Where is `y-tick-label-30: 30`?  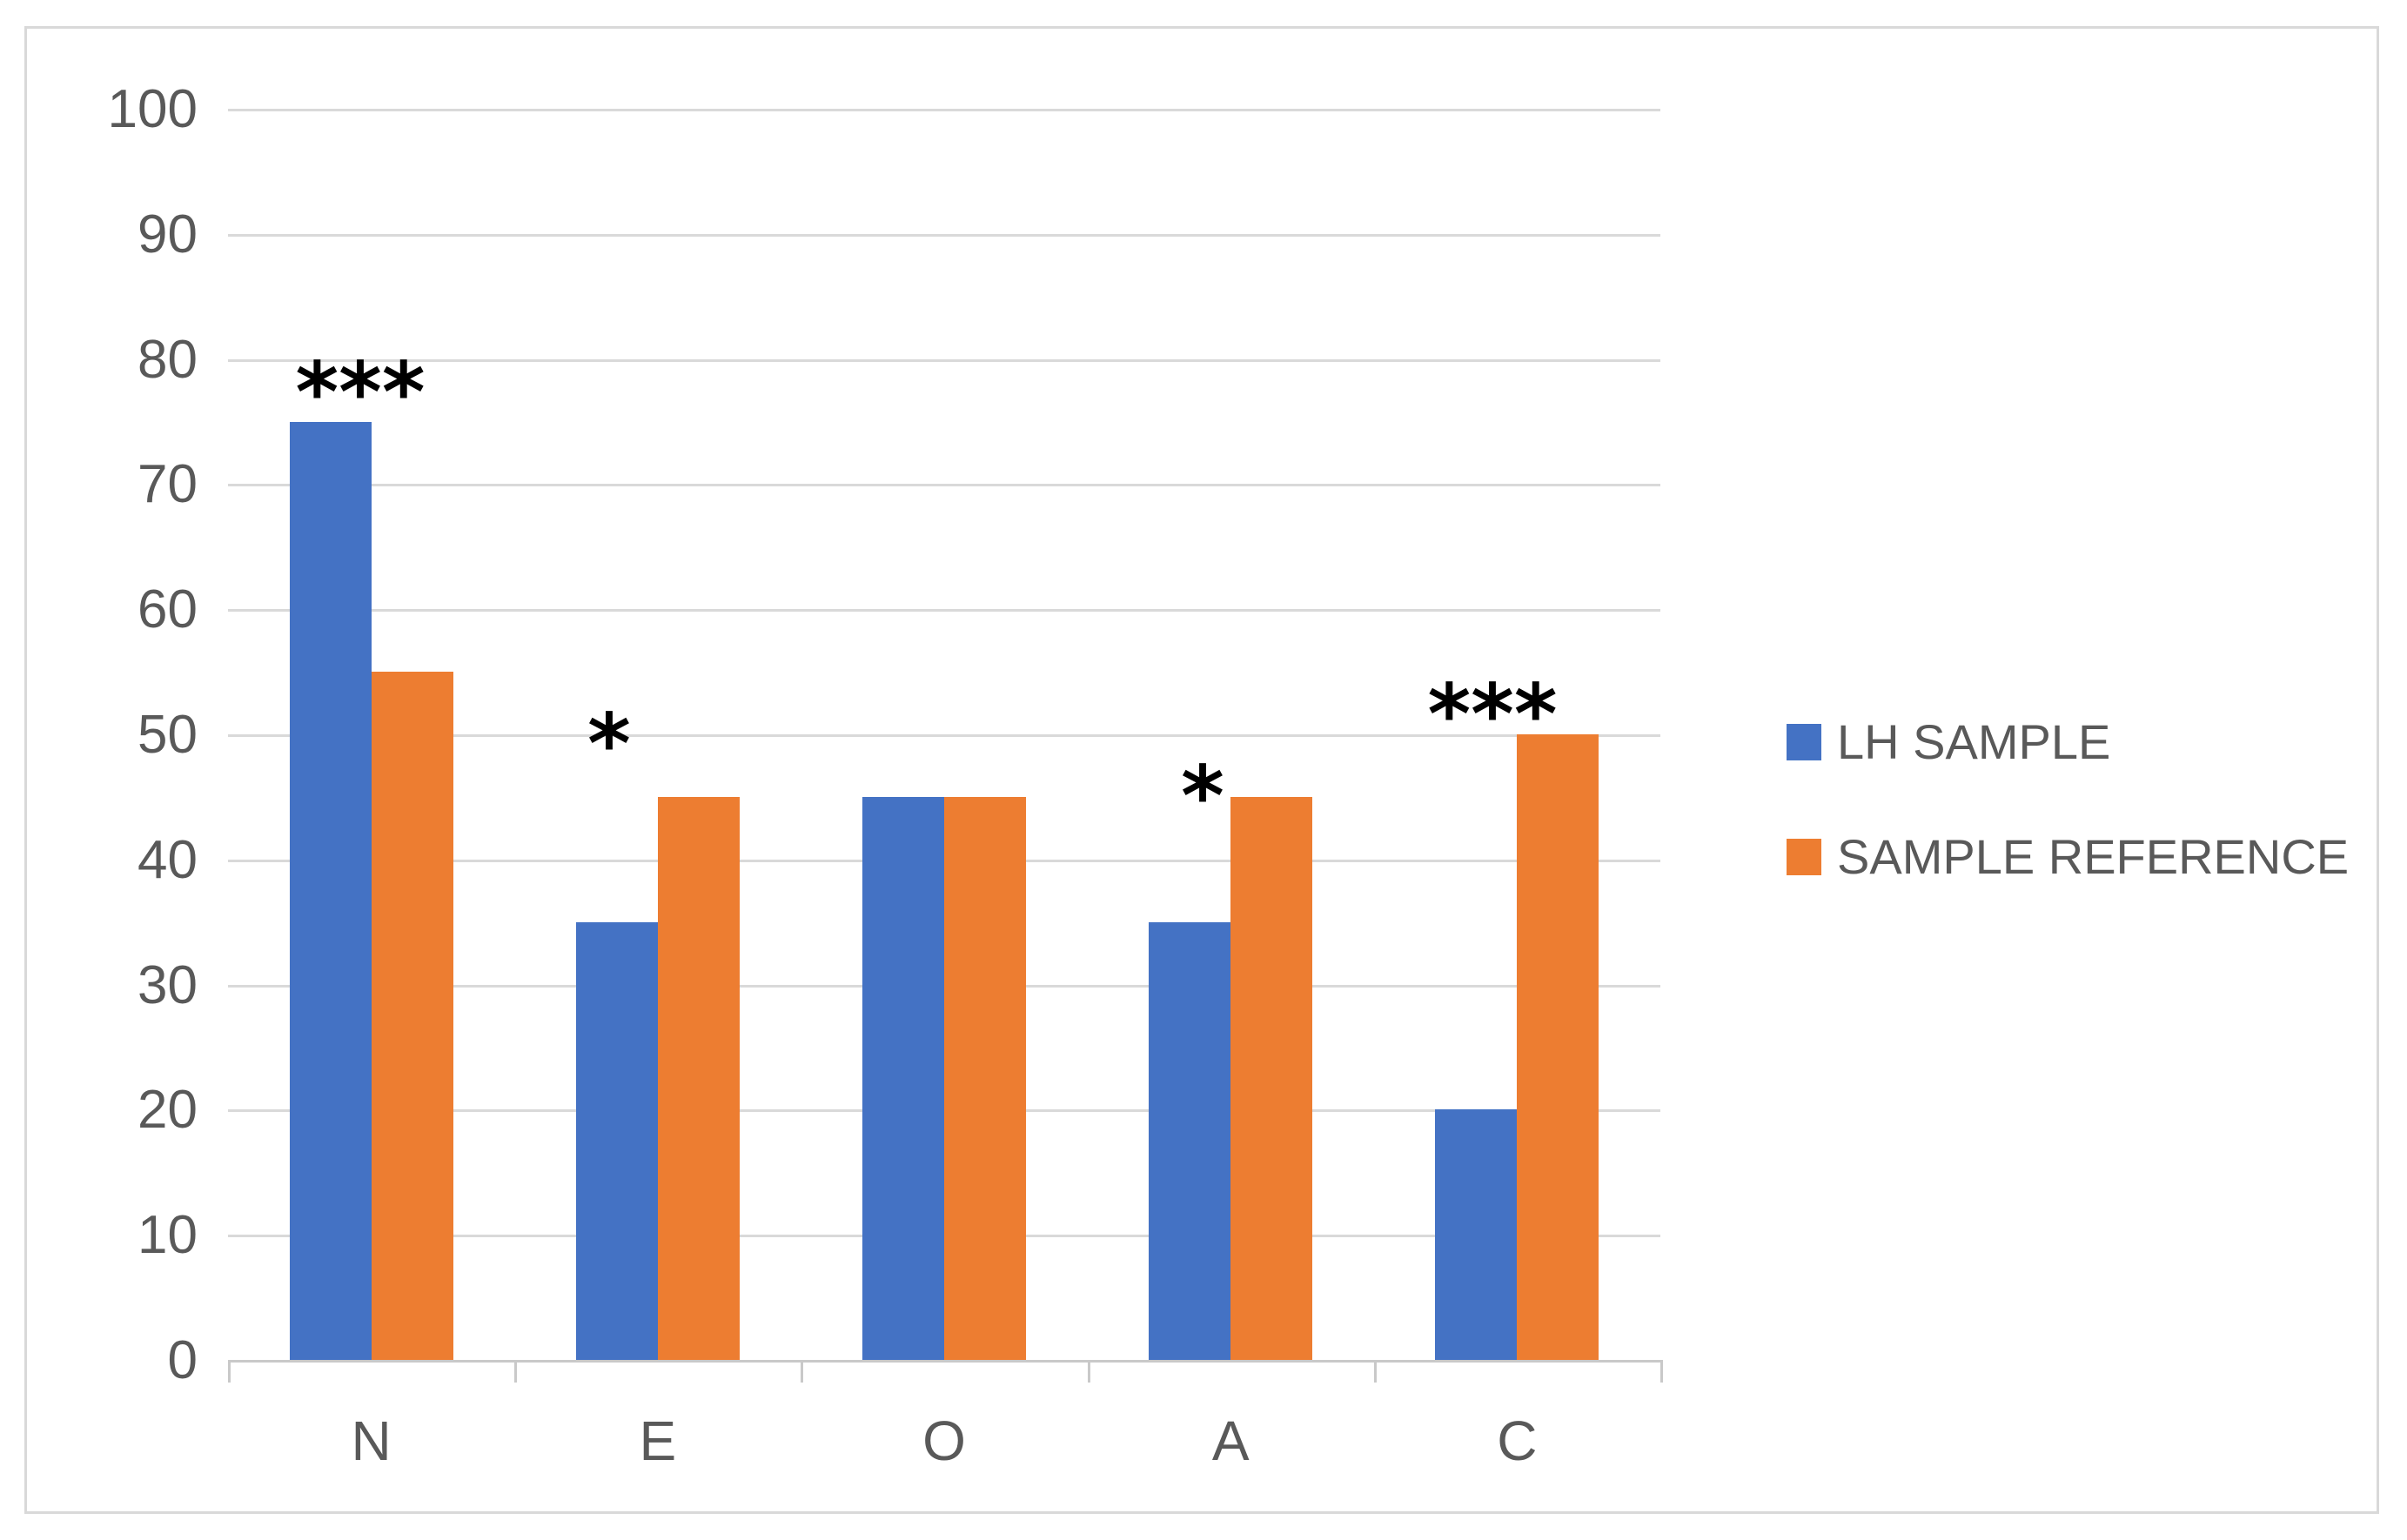
y-tick-label-30: 30 is located at coordinates (167, 984).